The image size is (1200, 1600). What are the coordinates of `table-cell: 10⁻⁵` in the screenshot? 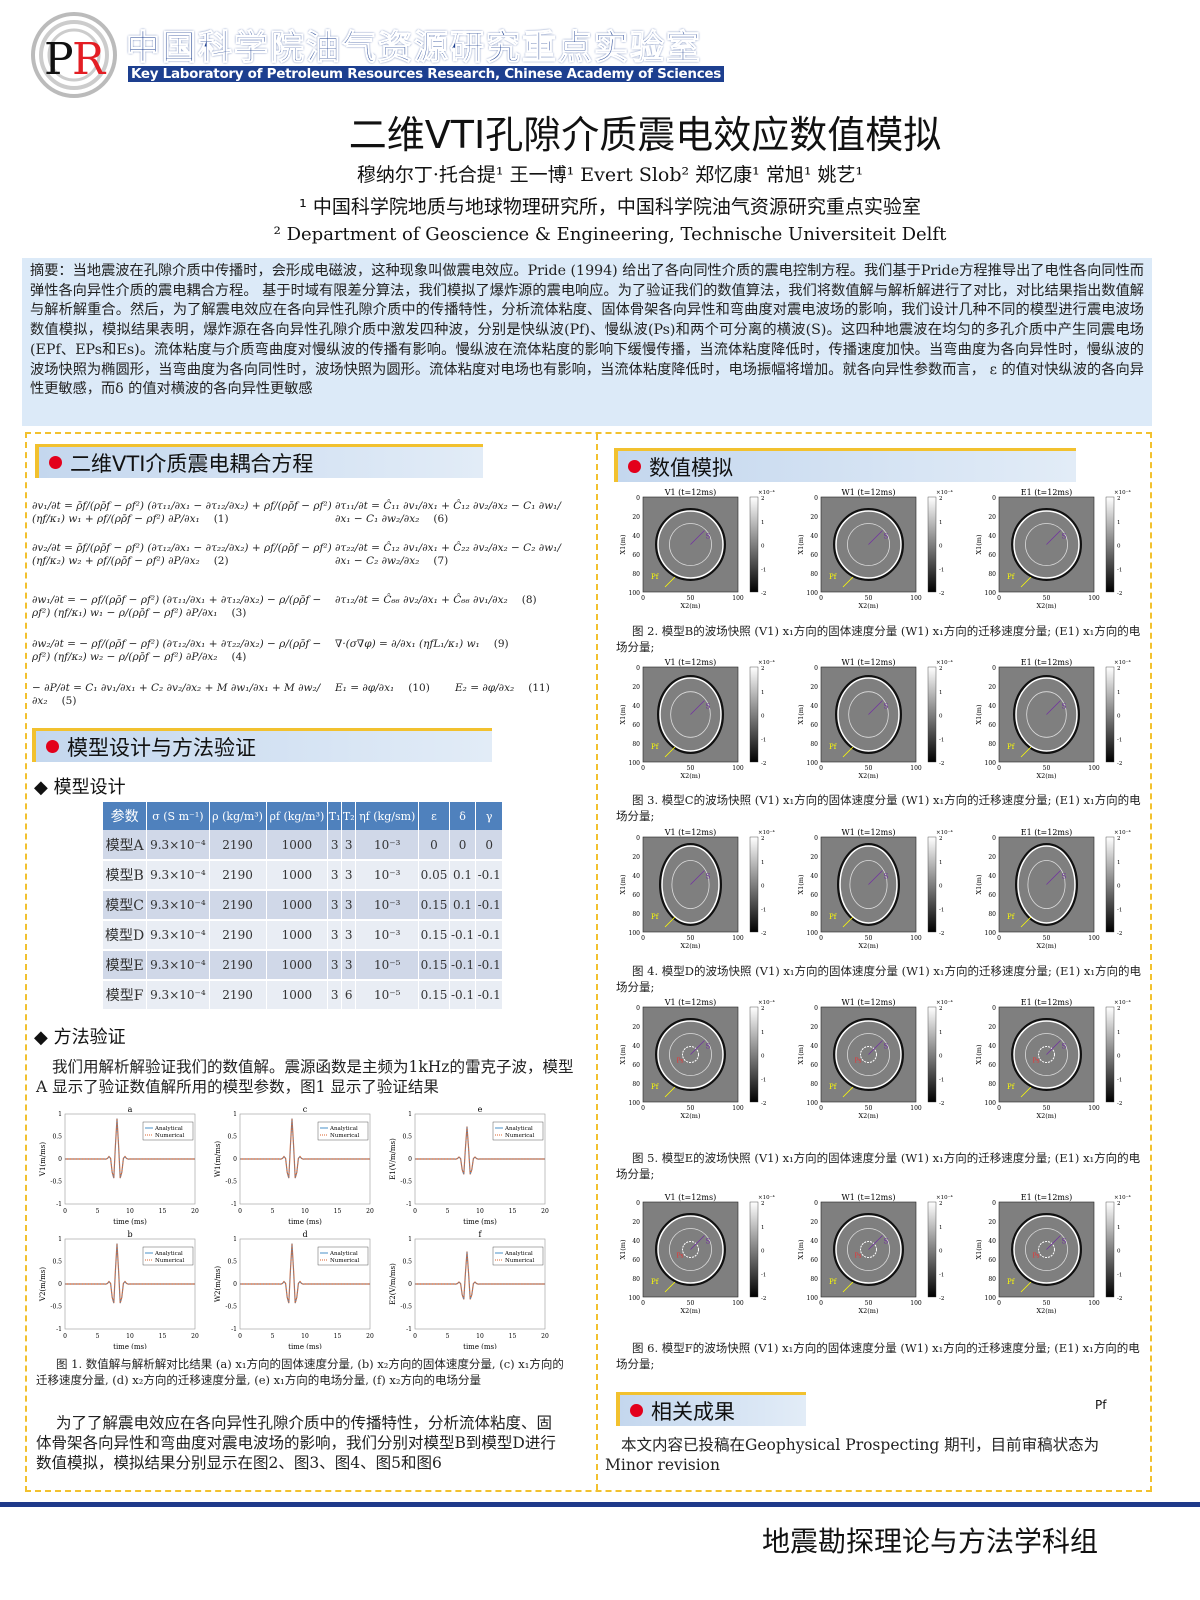 It's located at (387, 995).